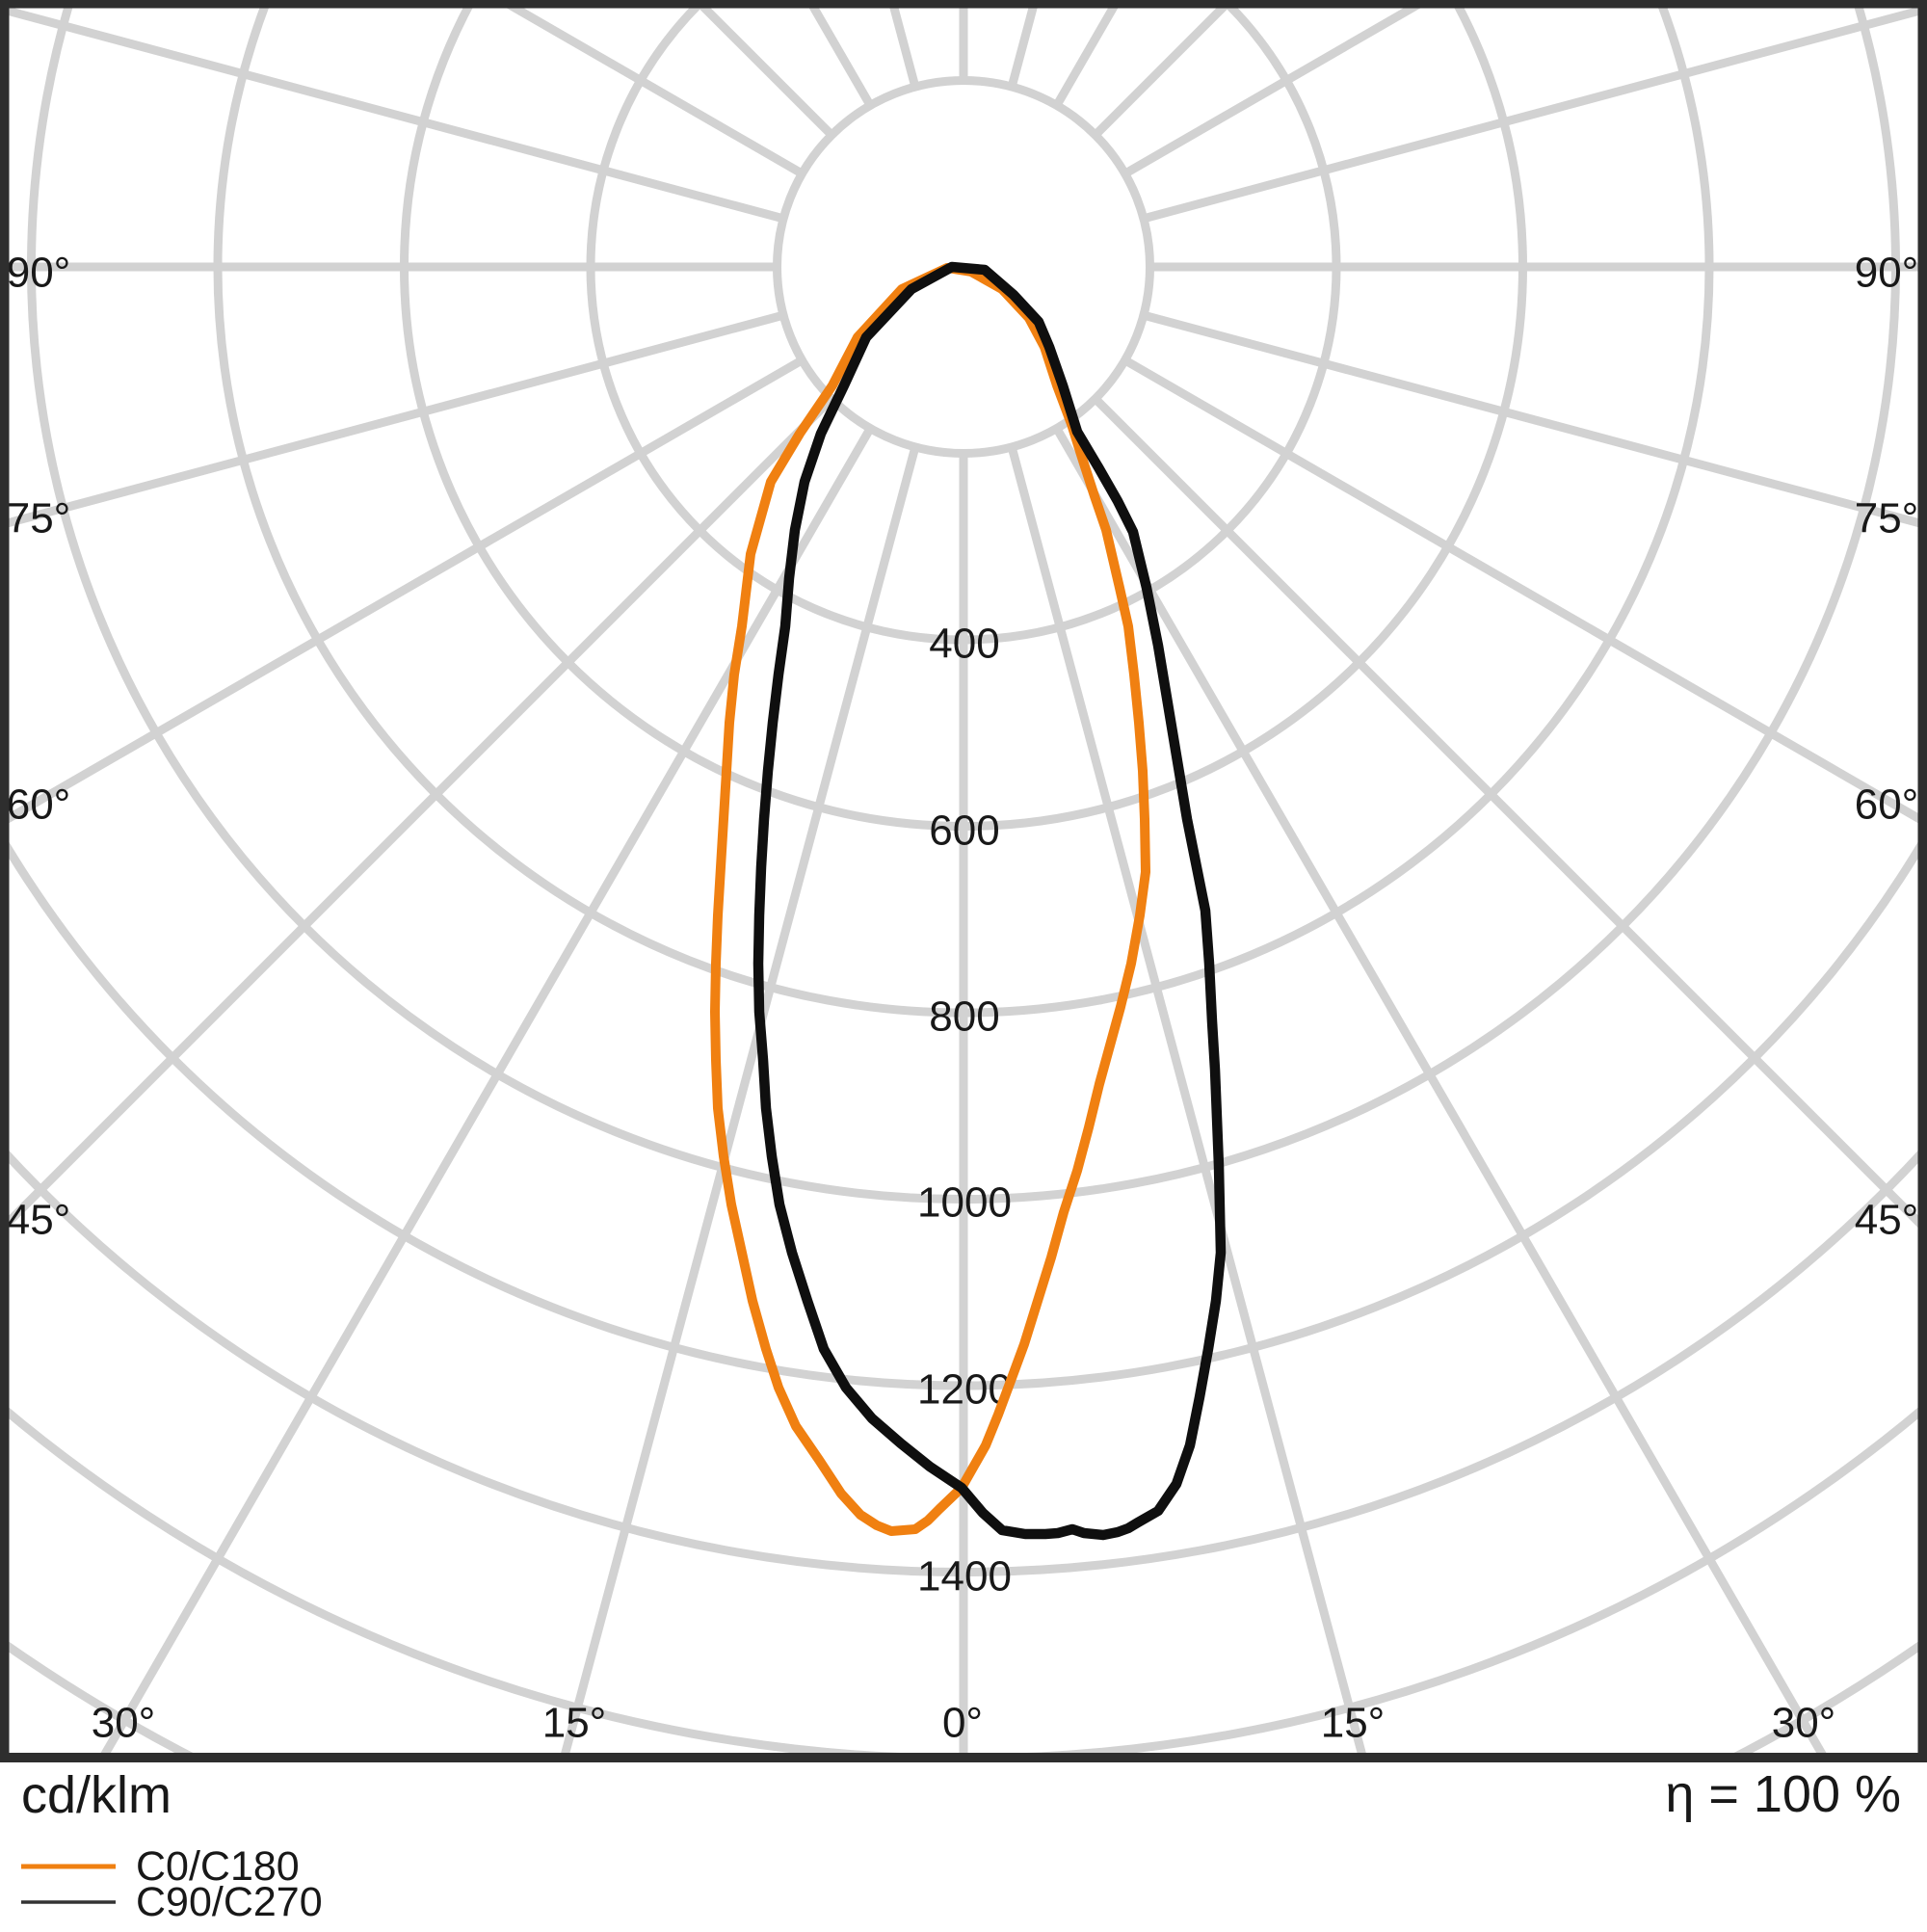 This screenshot has width=1927, height=1932. What do you see at coordinates (962, 1723) in the screenshot?
I see `svg-text: 0°` at bounding box center [962, 1723].